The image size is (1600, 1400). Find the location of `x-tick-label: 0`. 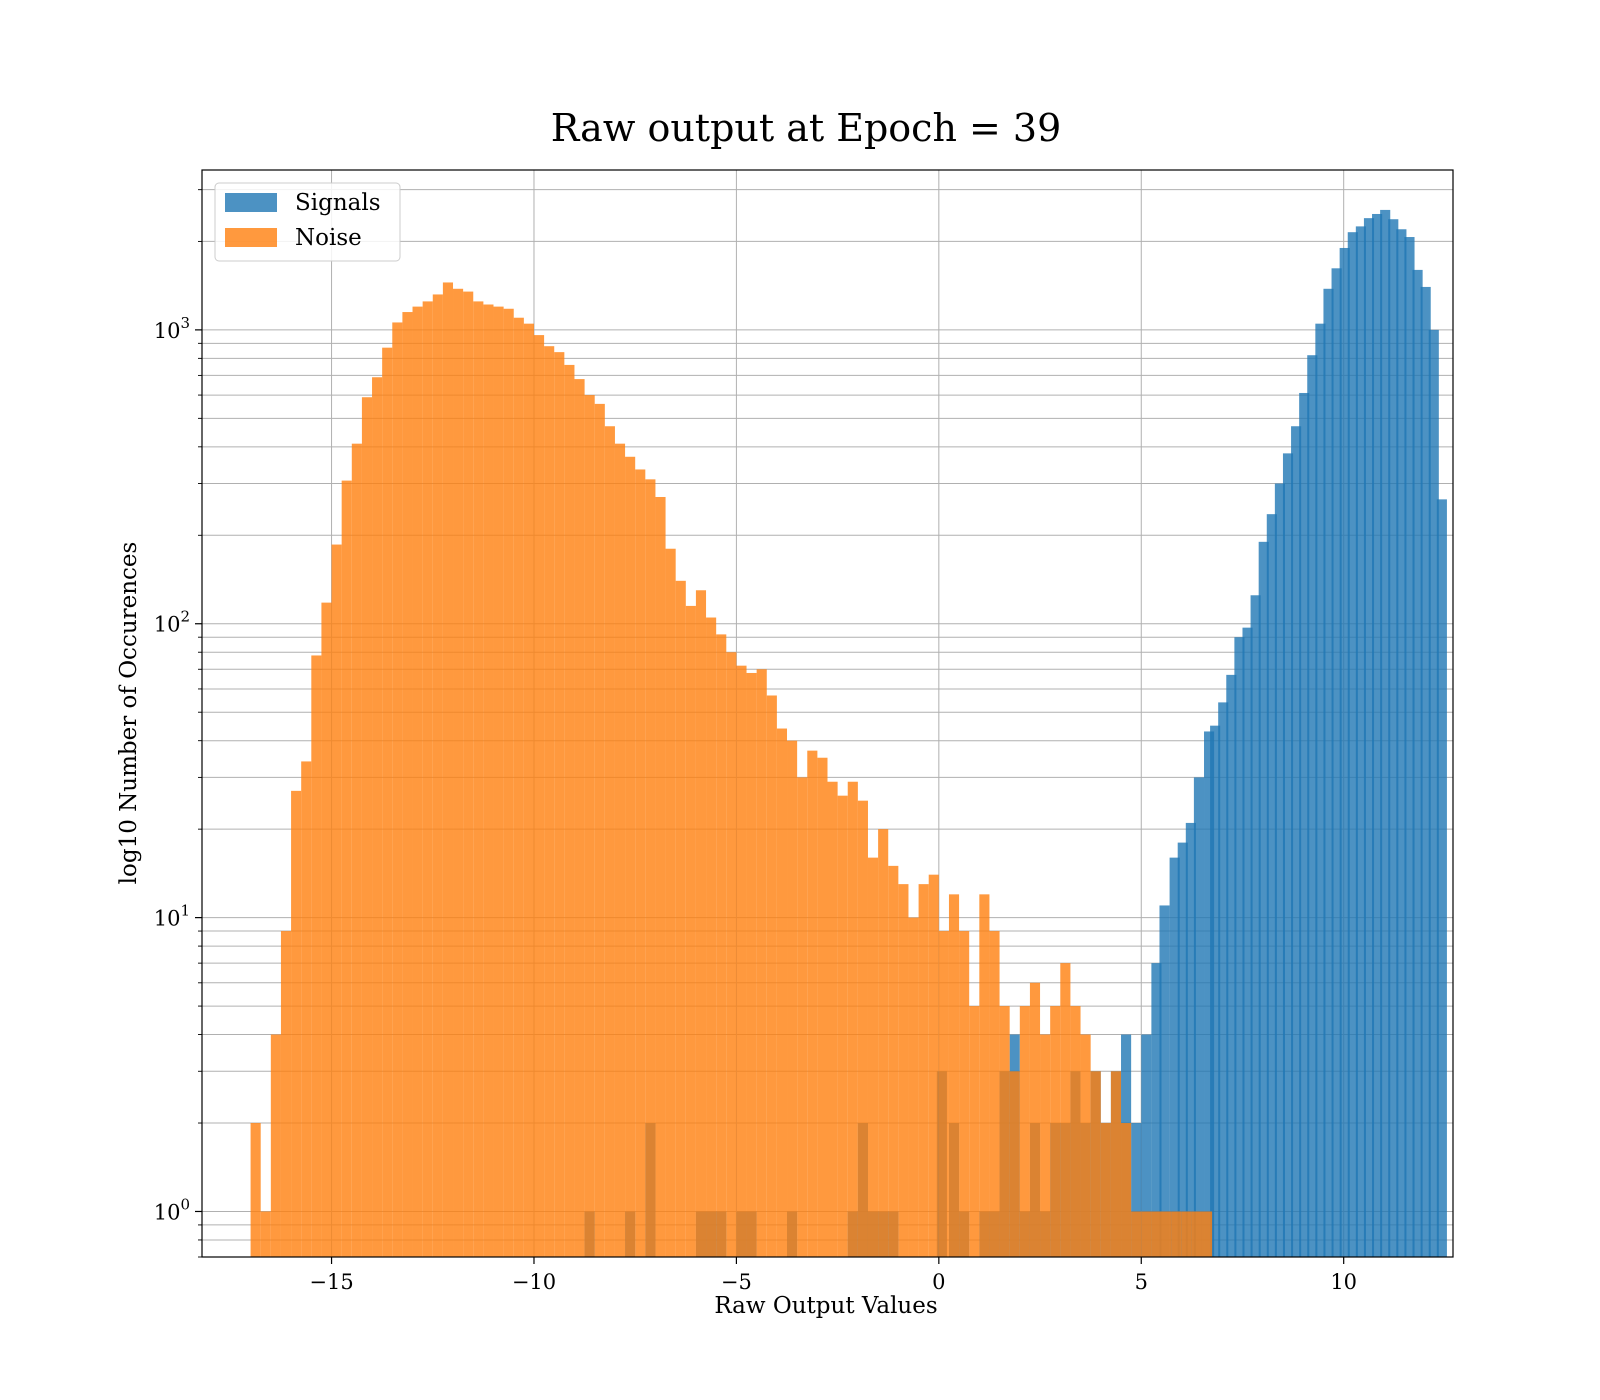

x-tick-label: 0 is located at coordinates (938, 1282).